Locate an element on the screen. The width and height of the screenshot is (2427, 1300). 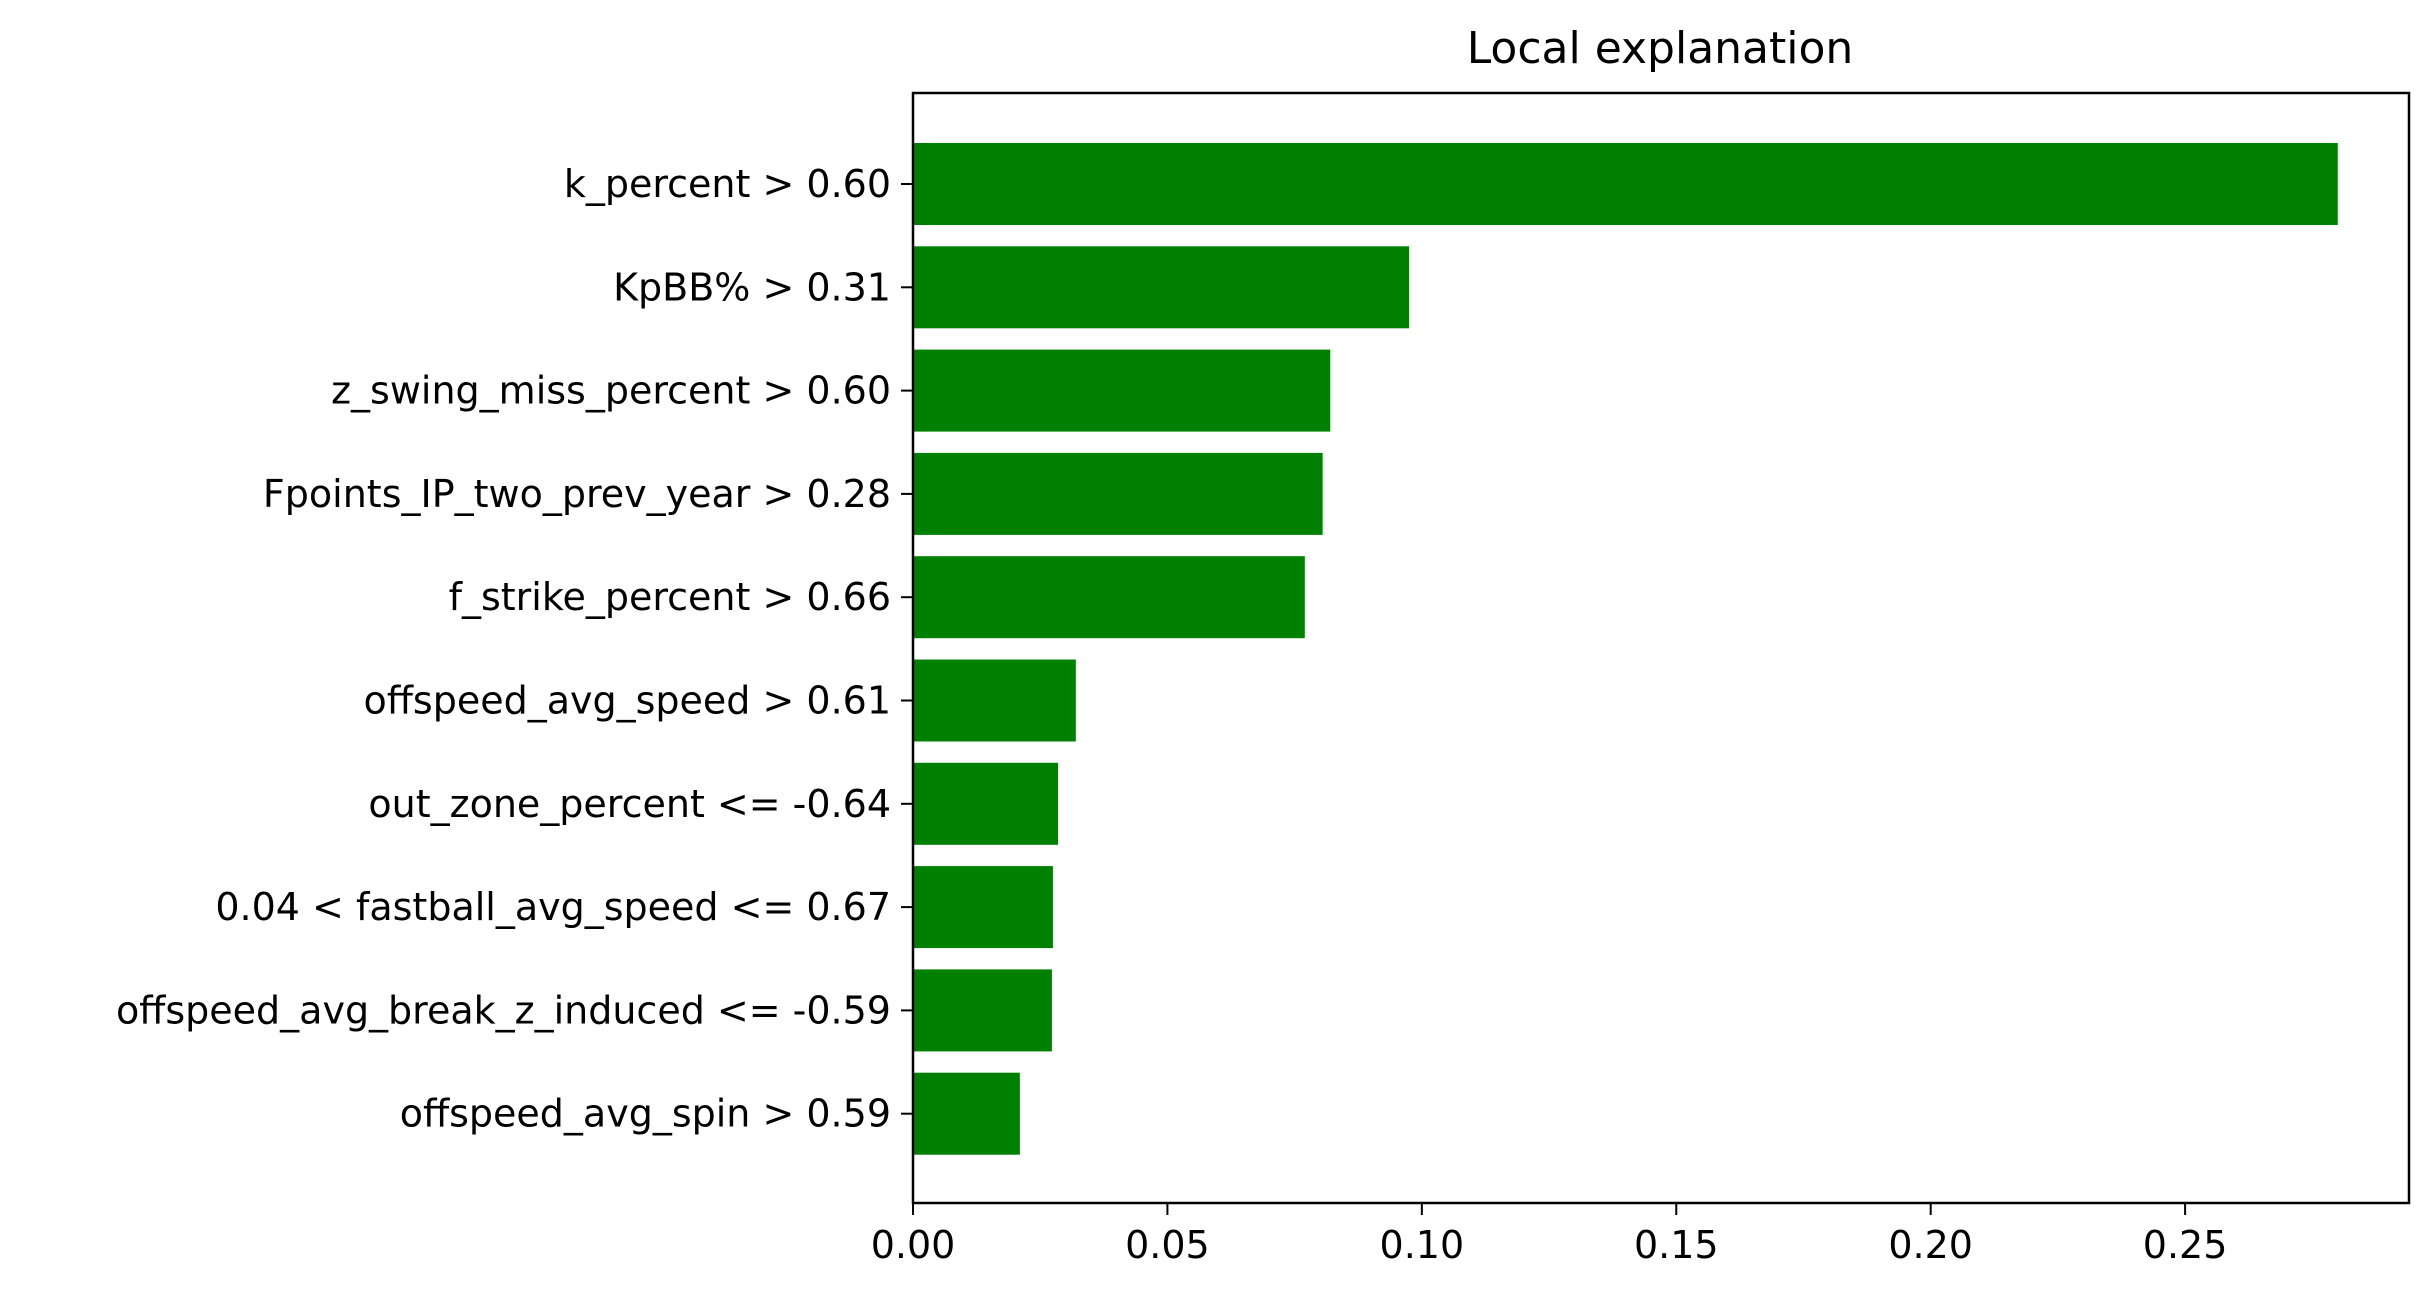
chart-title: Local explanation is located at coordinates (1660, 48).